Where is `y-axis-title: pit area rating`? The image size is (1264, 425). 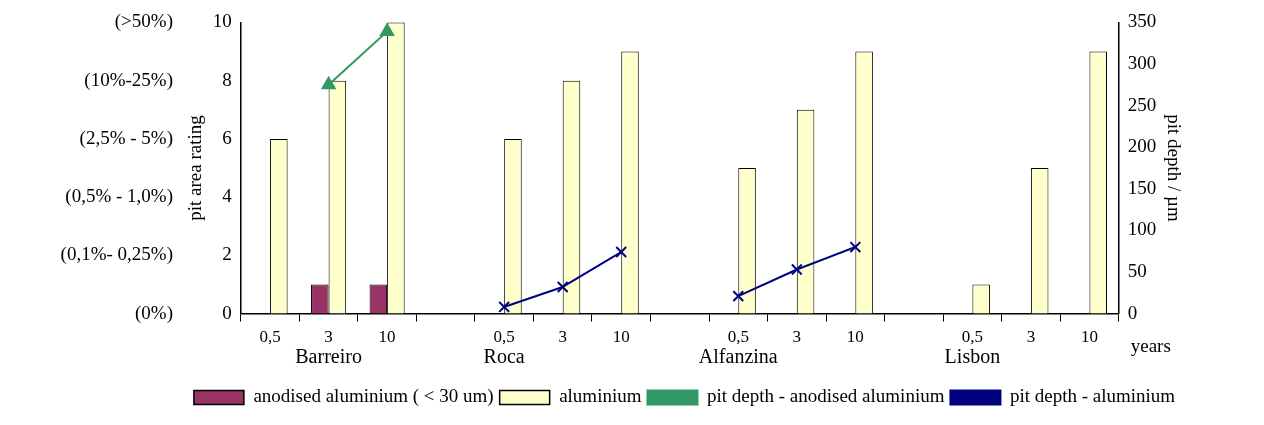
y-axis-title: pit area rating is located at coordinates (195, 167).